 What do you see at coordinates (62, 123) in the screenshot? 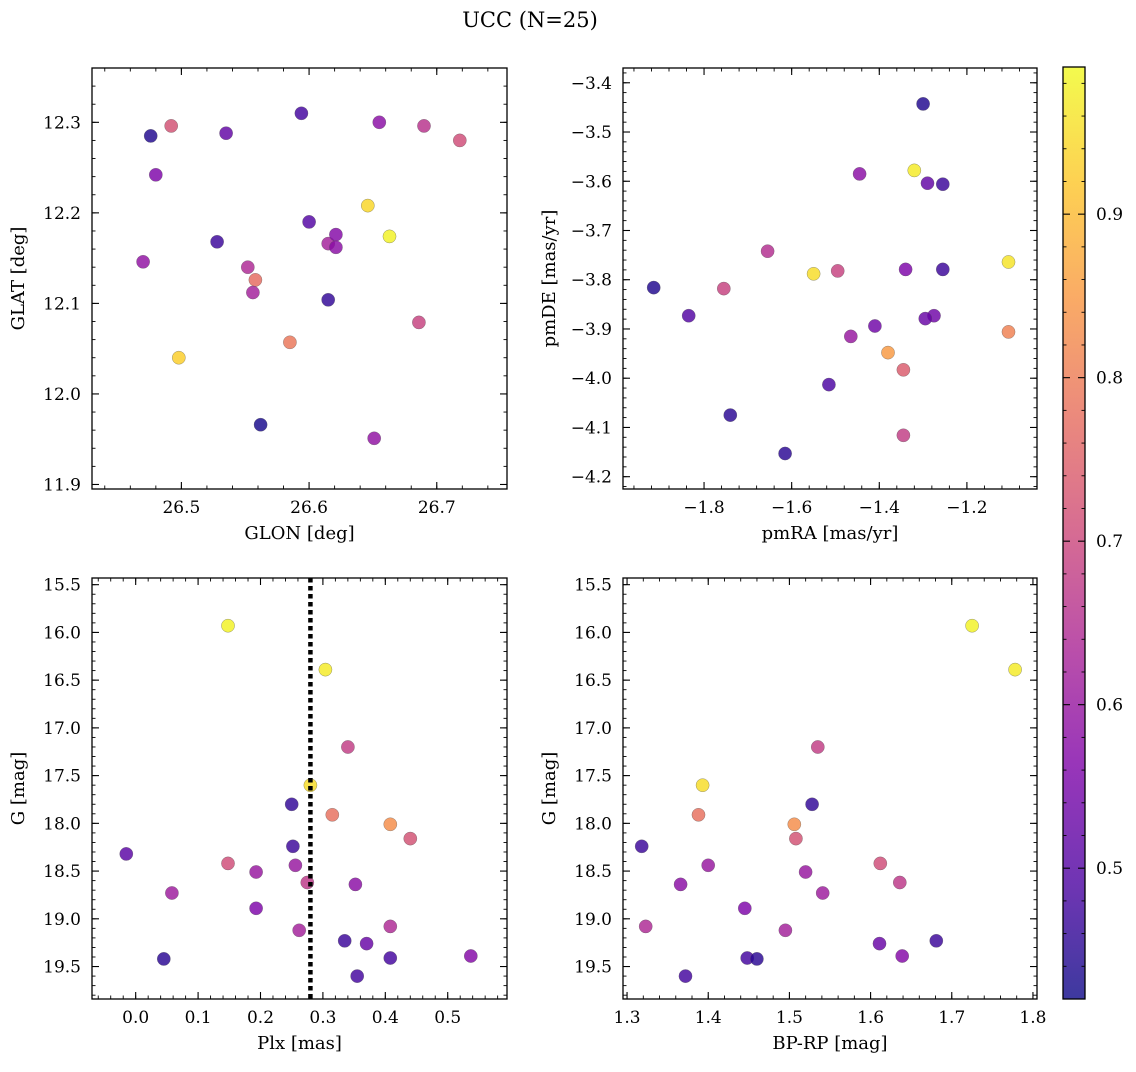
I see `y-tick-label: 12.3` at bounding box center [62, 123].